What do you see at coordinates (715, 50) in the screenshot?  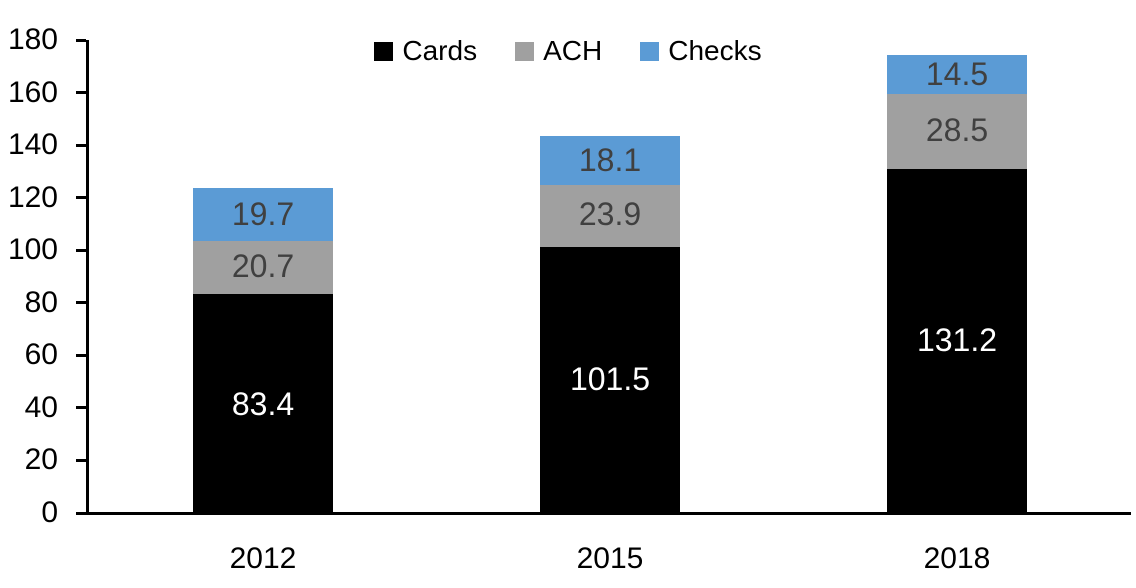 I see `legend-label-checks: Checks` at bounding box center [715, 50].